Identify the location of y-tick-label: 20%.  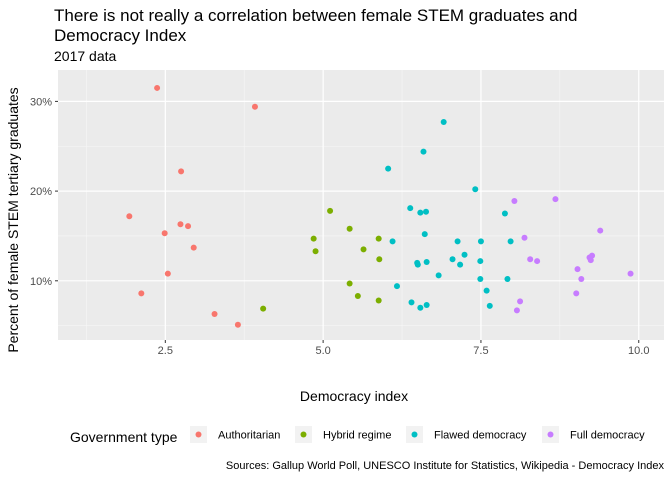
(41, 192).